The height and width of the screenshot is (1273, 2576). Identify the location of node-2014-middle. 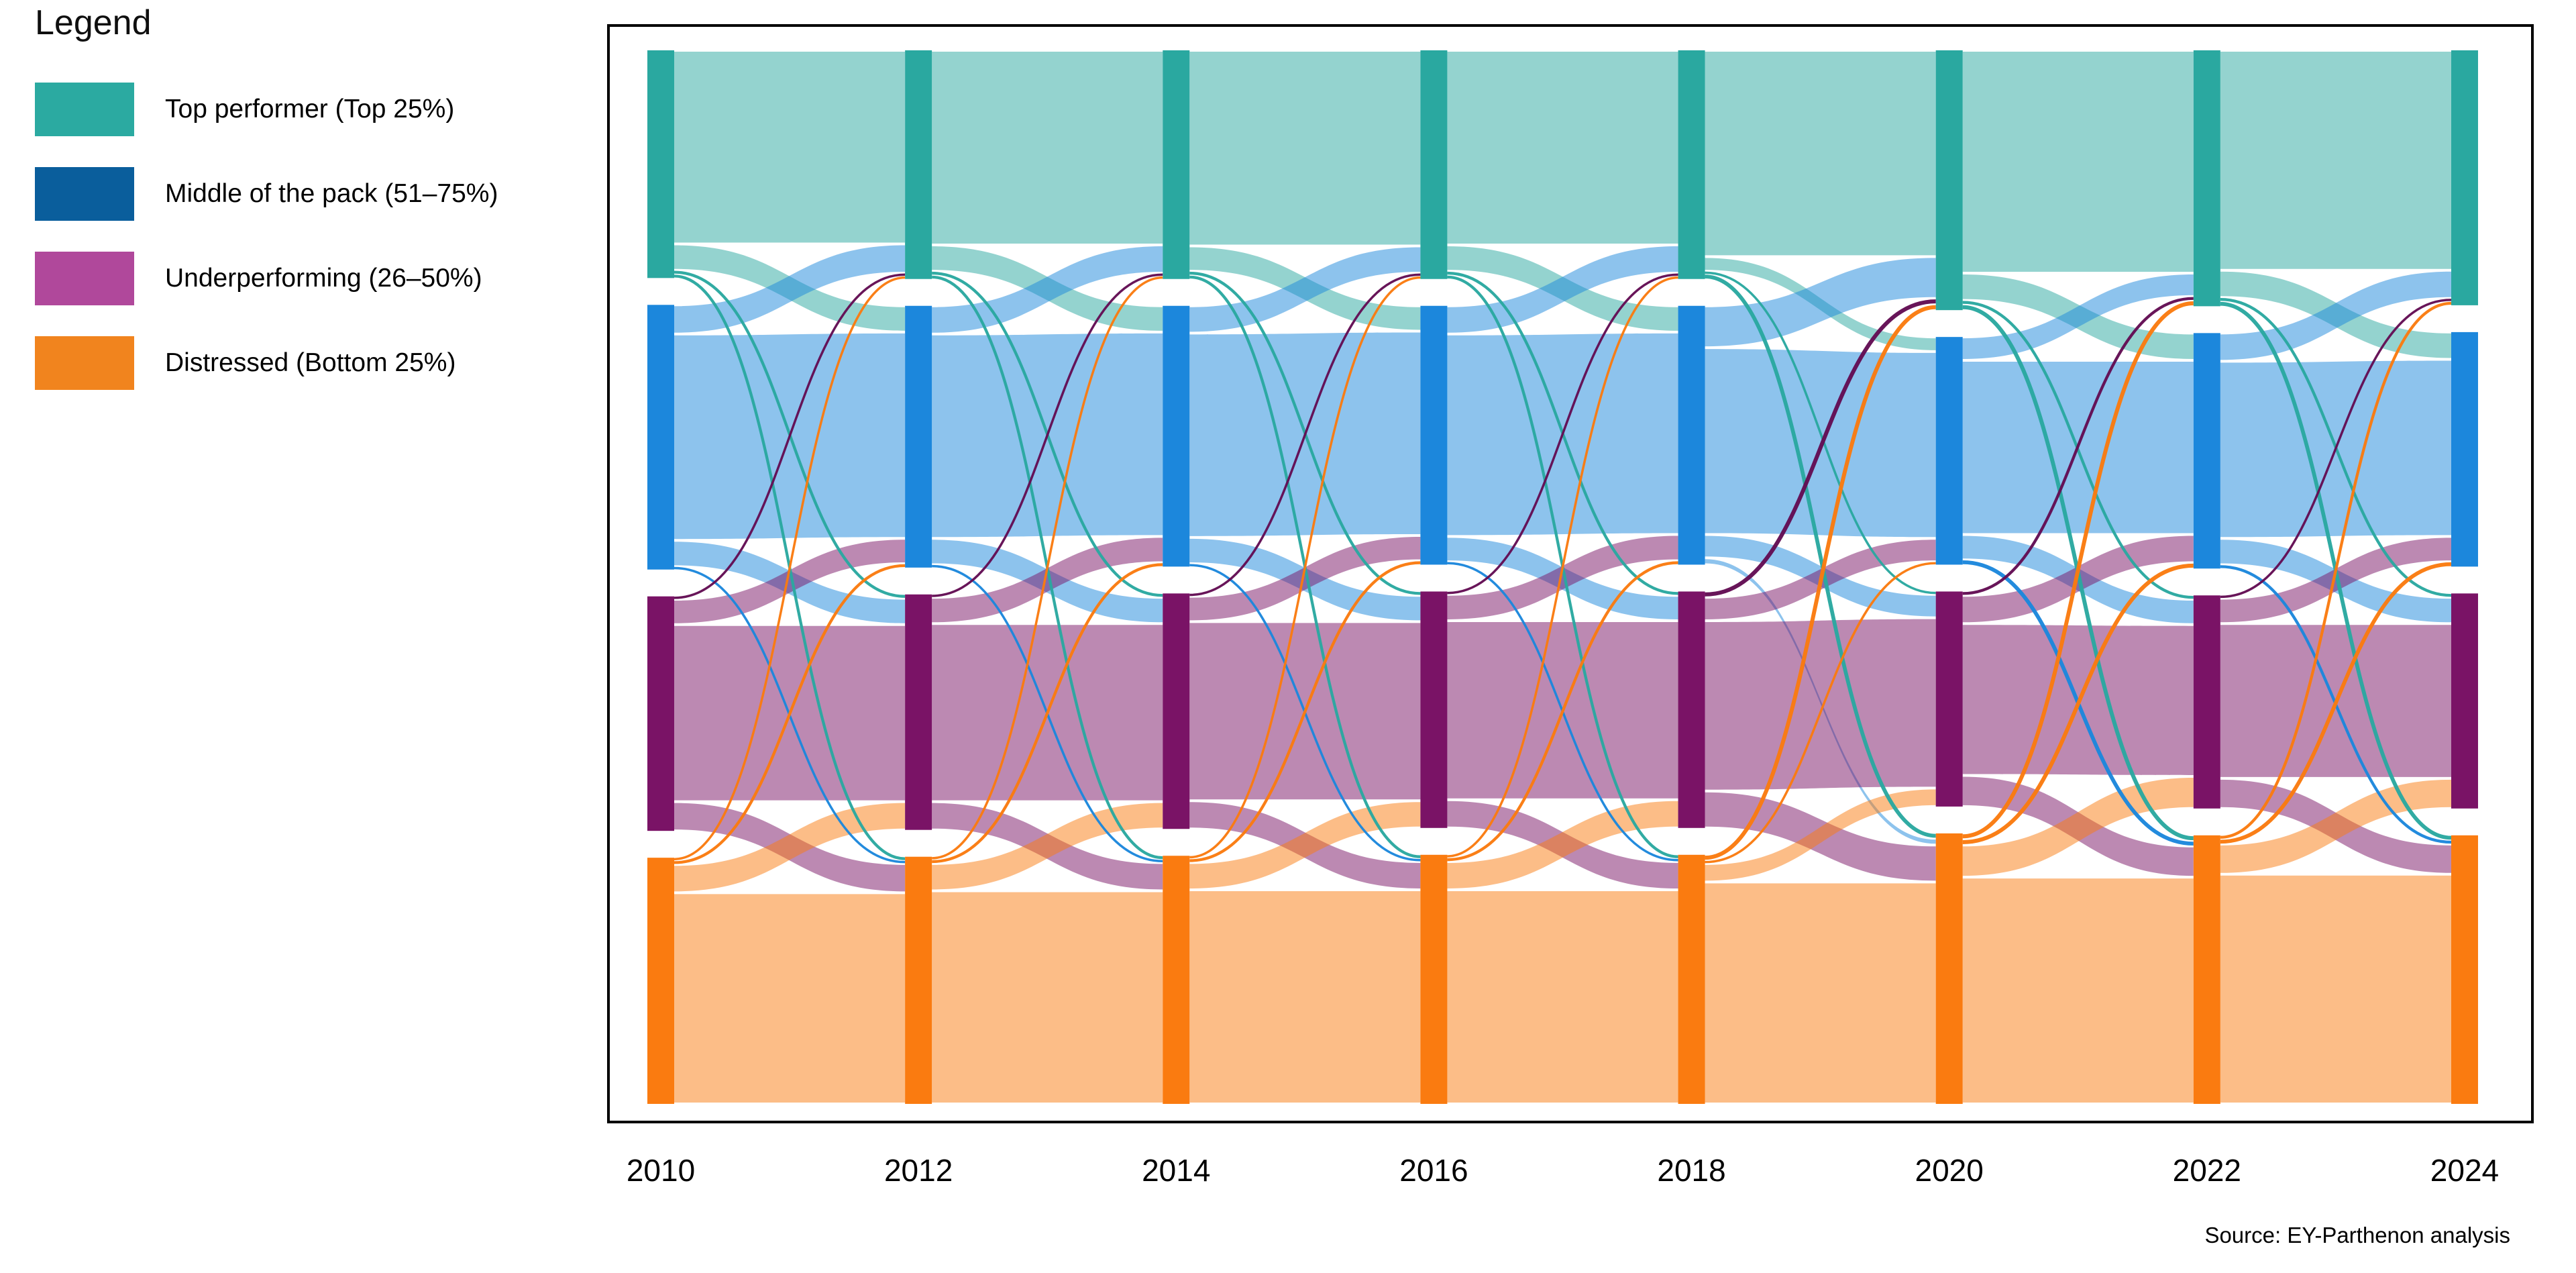
(1176, 436).